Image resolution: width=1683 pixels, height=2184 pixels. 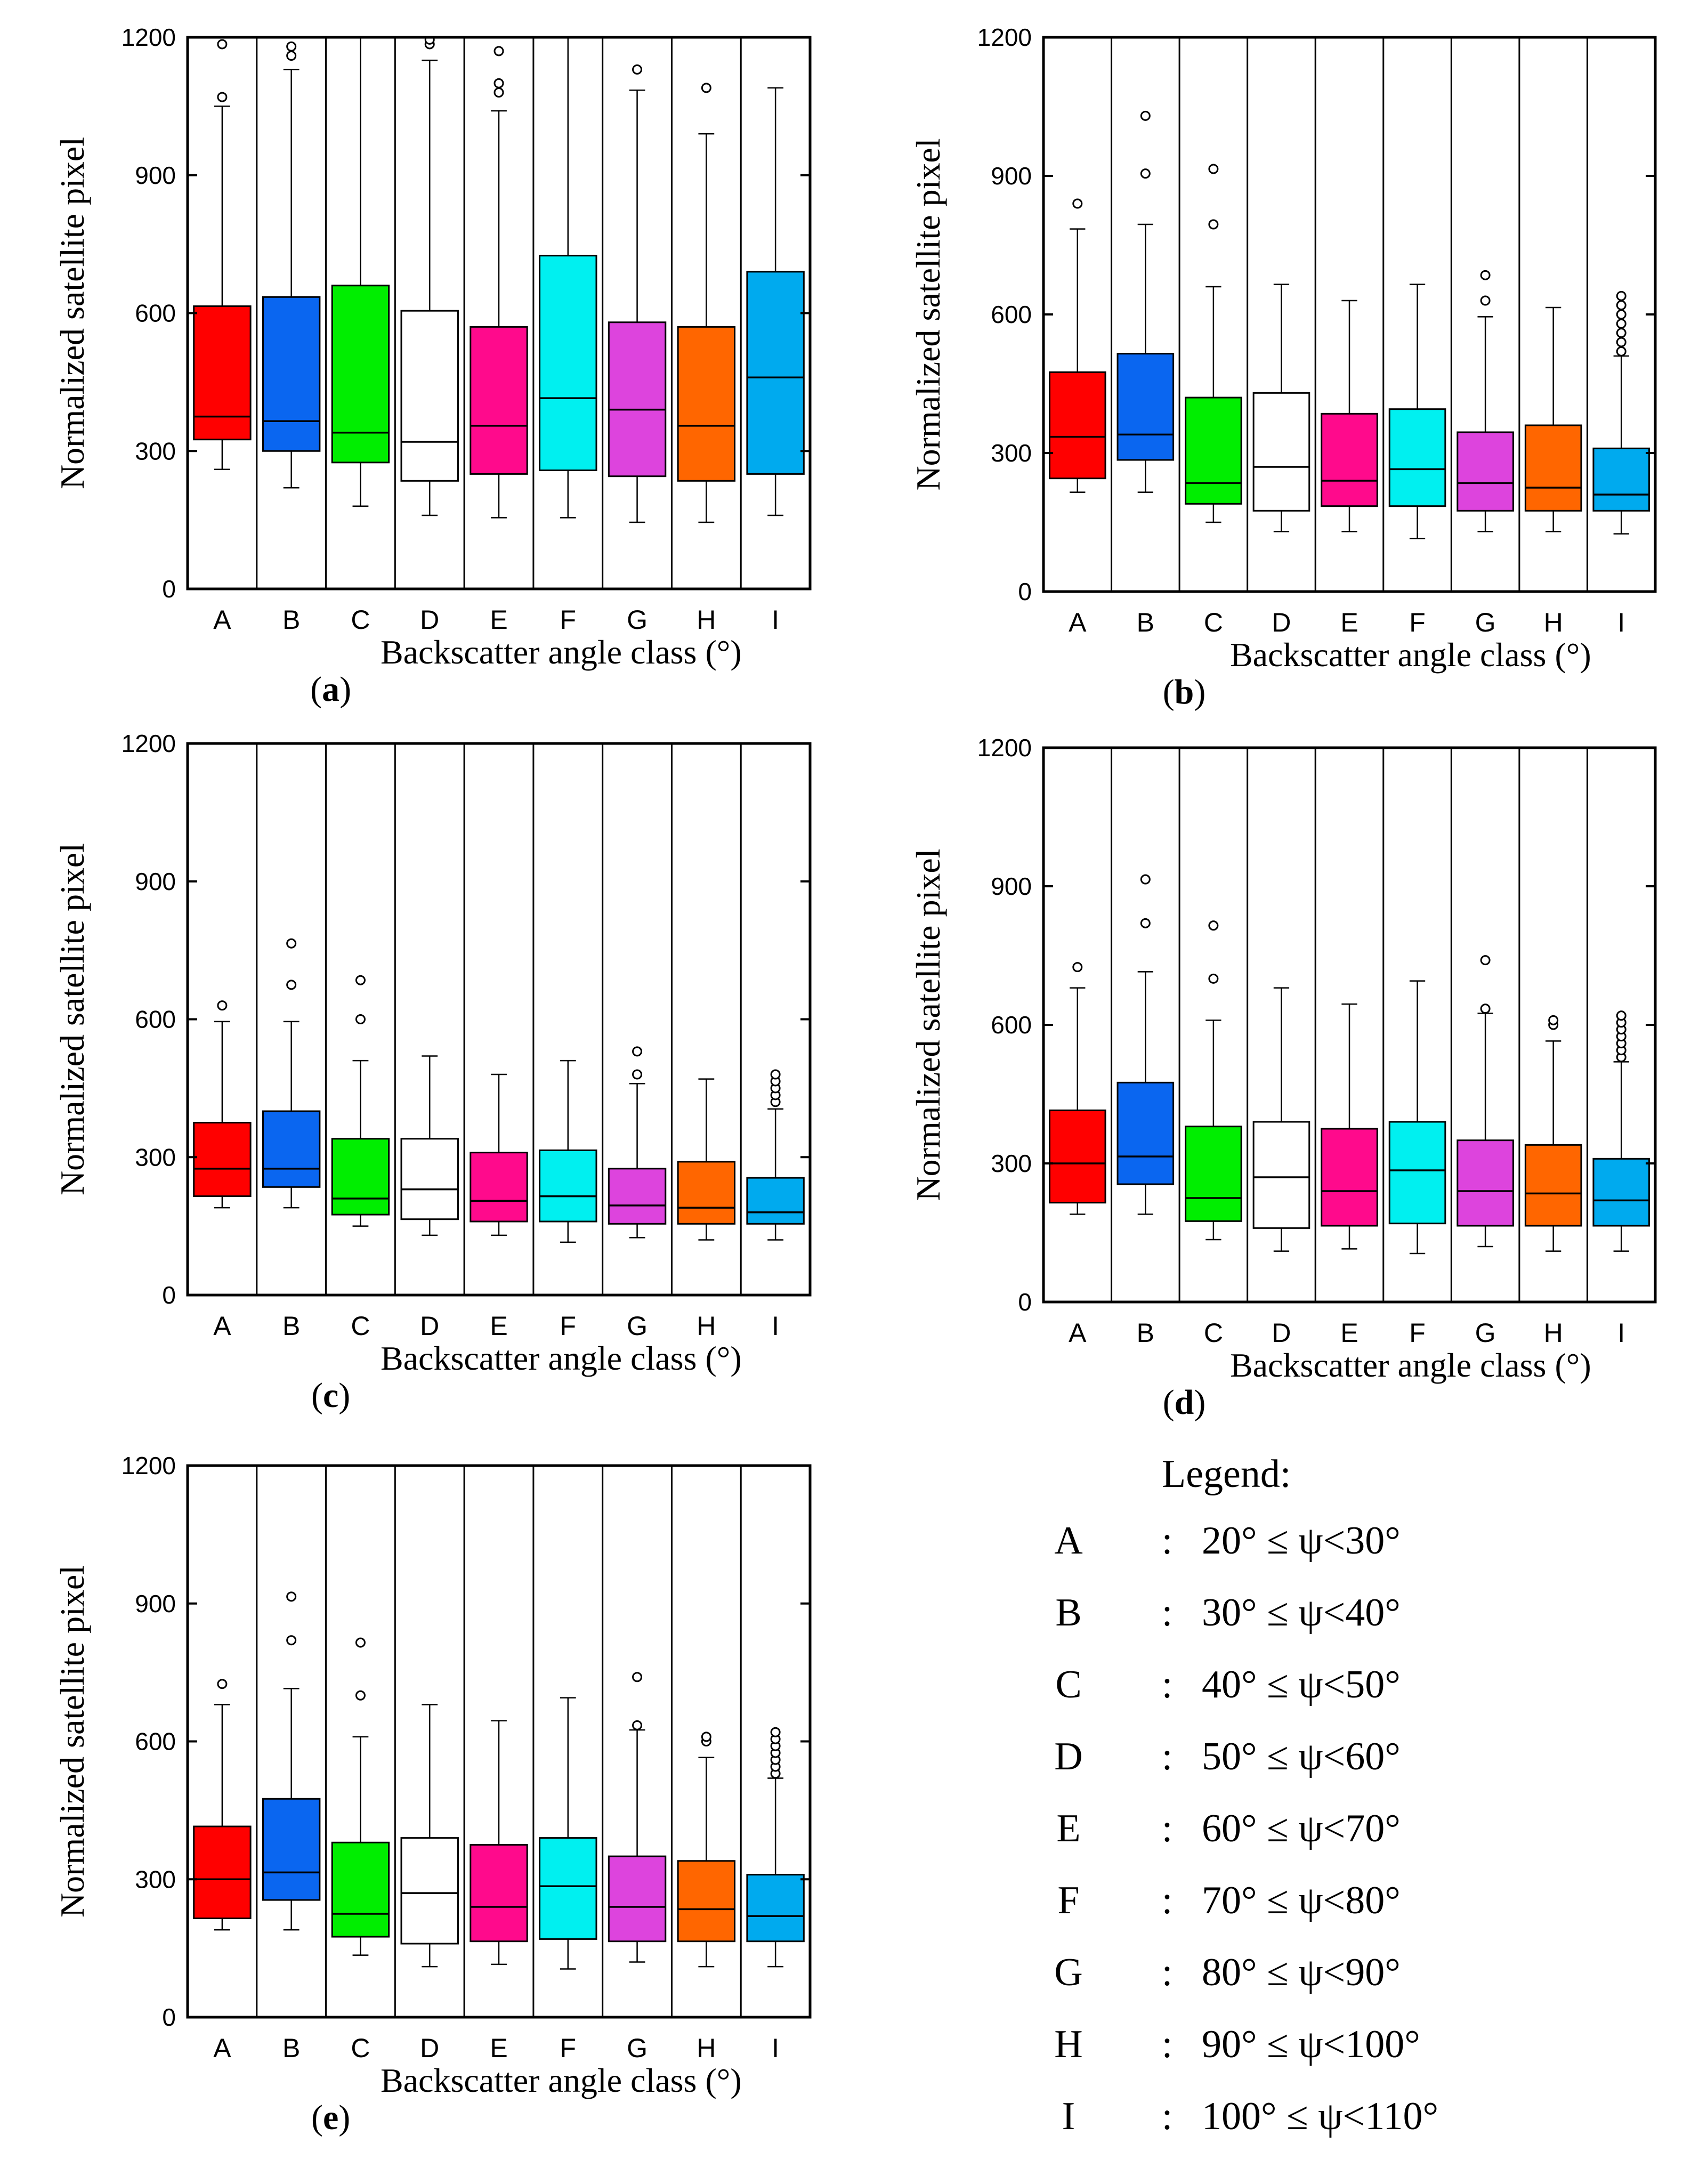 What do you see at coordinates (1228, 1756) in the screenshot?
I see `legend-item-D: D:50° ≤ ψ<60°` at bounding box center [1228, 1756].